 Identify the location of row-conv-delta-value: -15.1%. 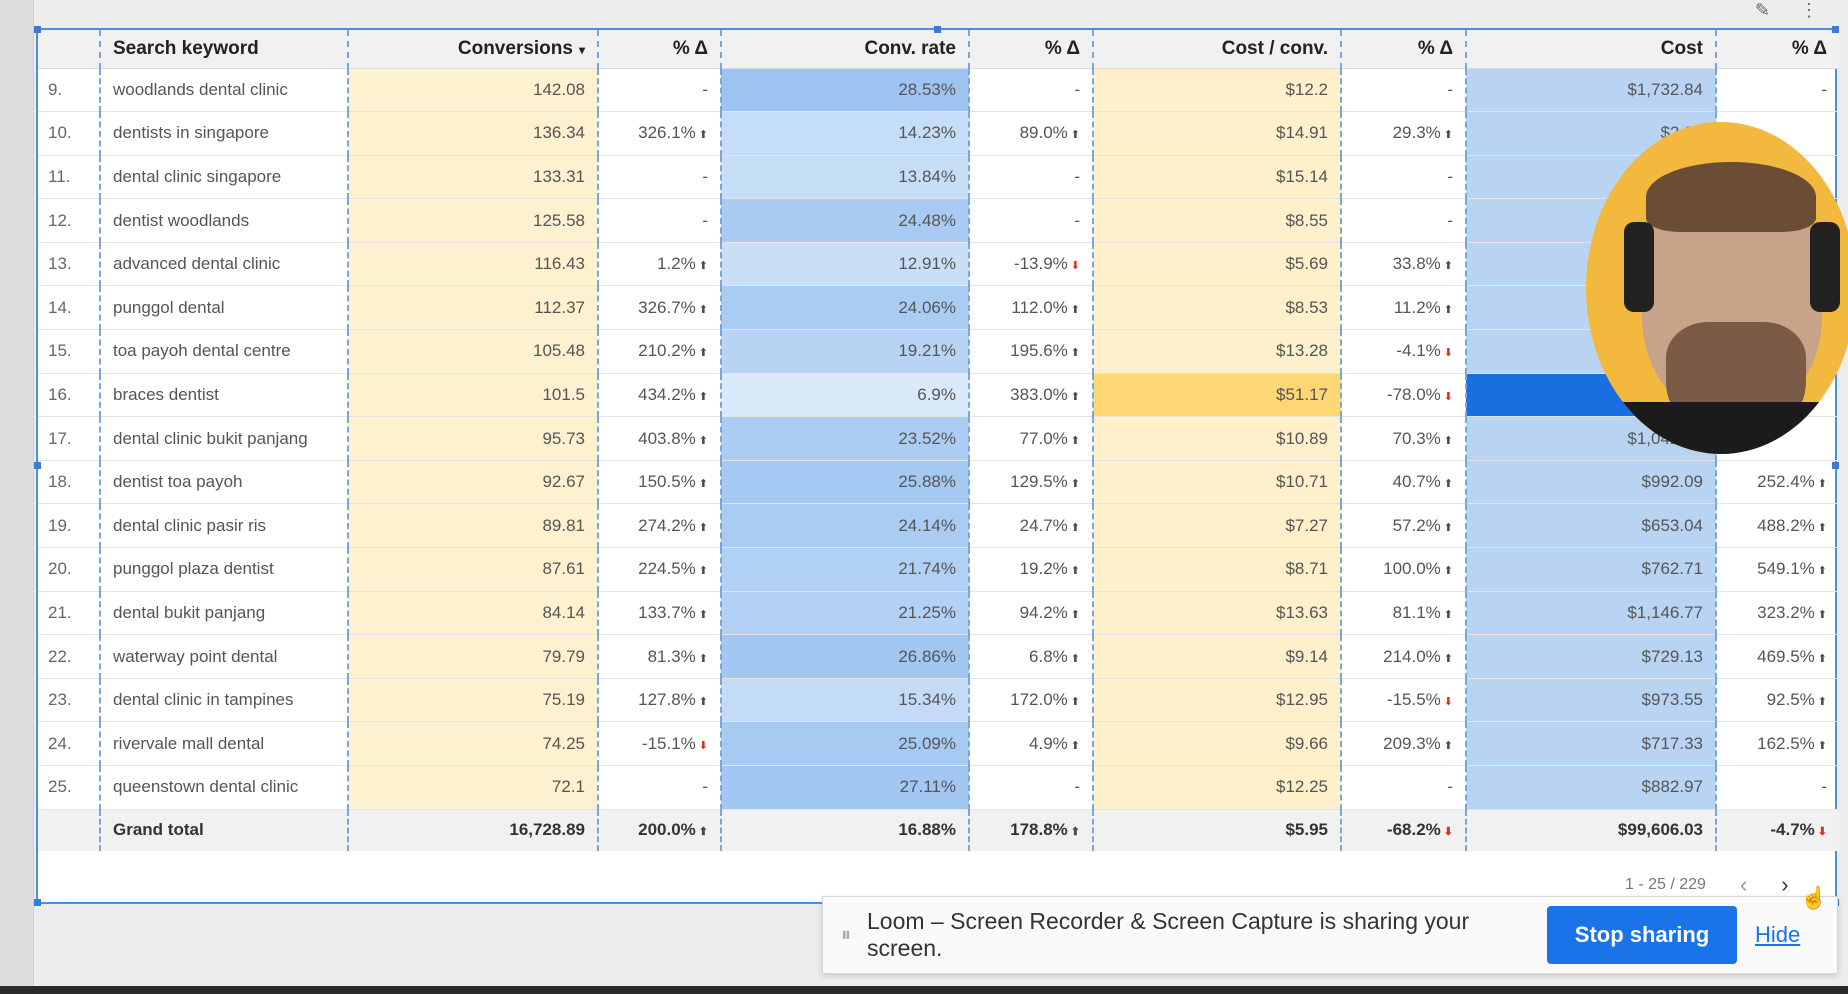
(668, 743).